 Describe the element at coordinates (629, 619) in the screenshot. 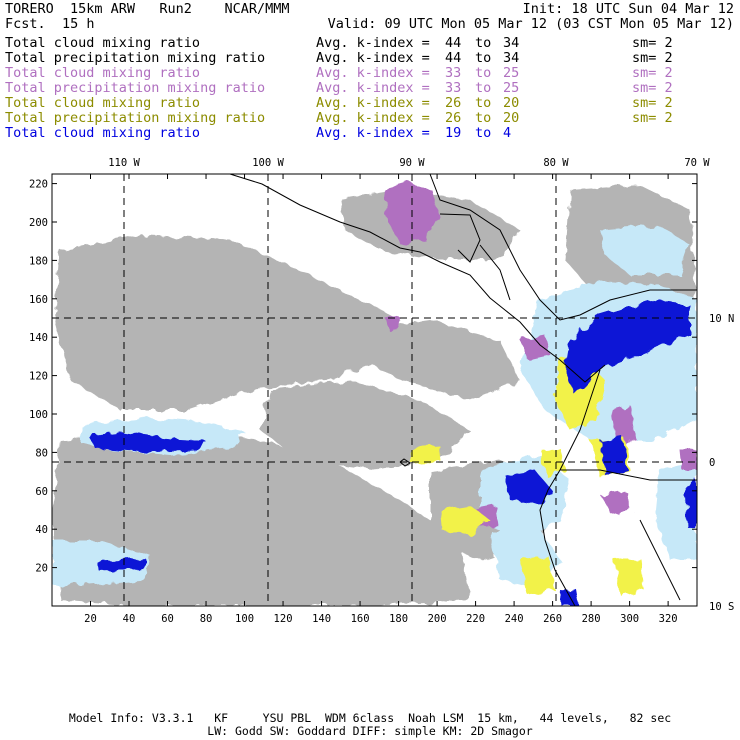

I see `x-tick-label: 300` at that location.